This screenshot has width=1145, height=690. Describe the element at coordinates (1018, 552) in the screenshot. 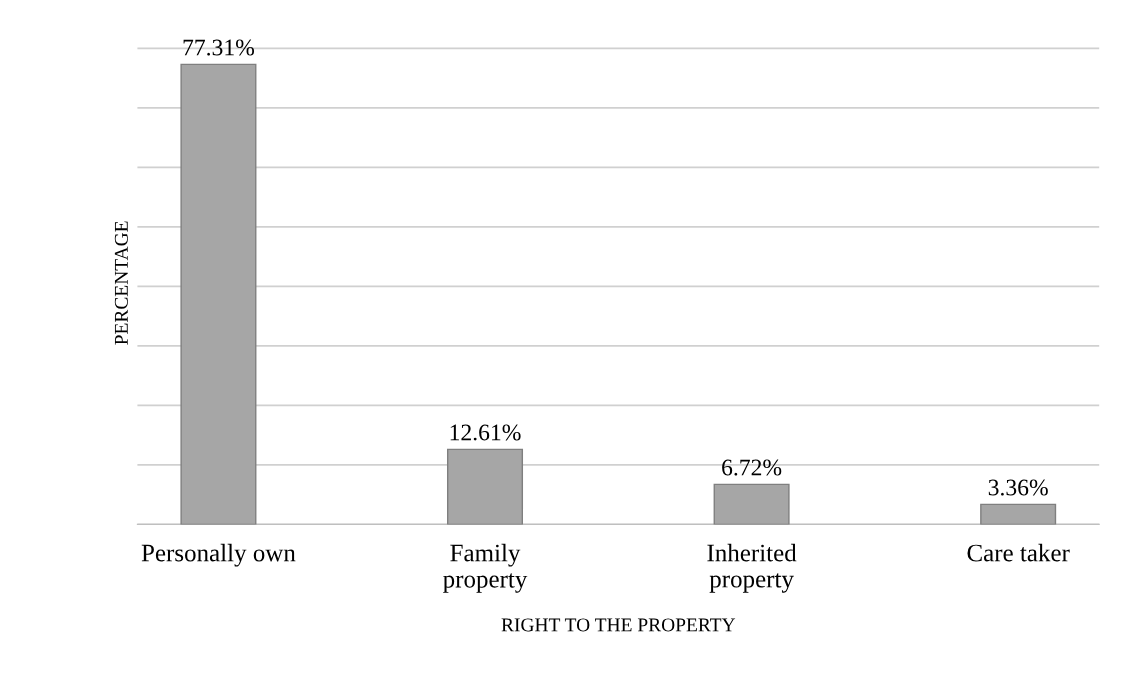

I see `x-tick-label: Care taker` at that location.